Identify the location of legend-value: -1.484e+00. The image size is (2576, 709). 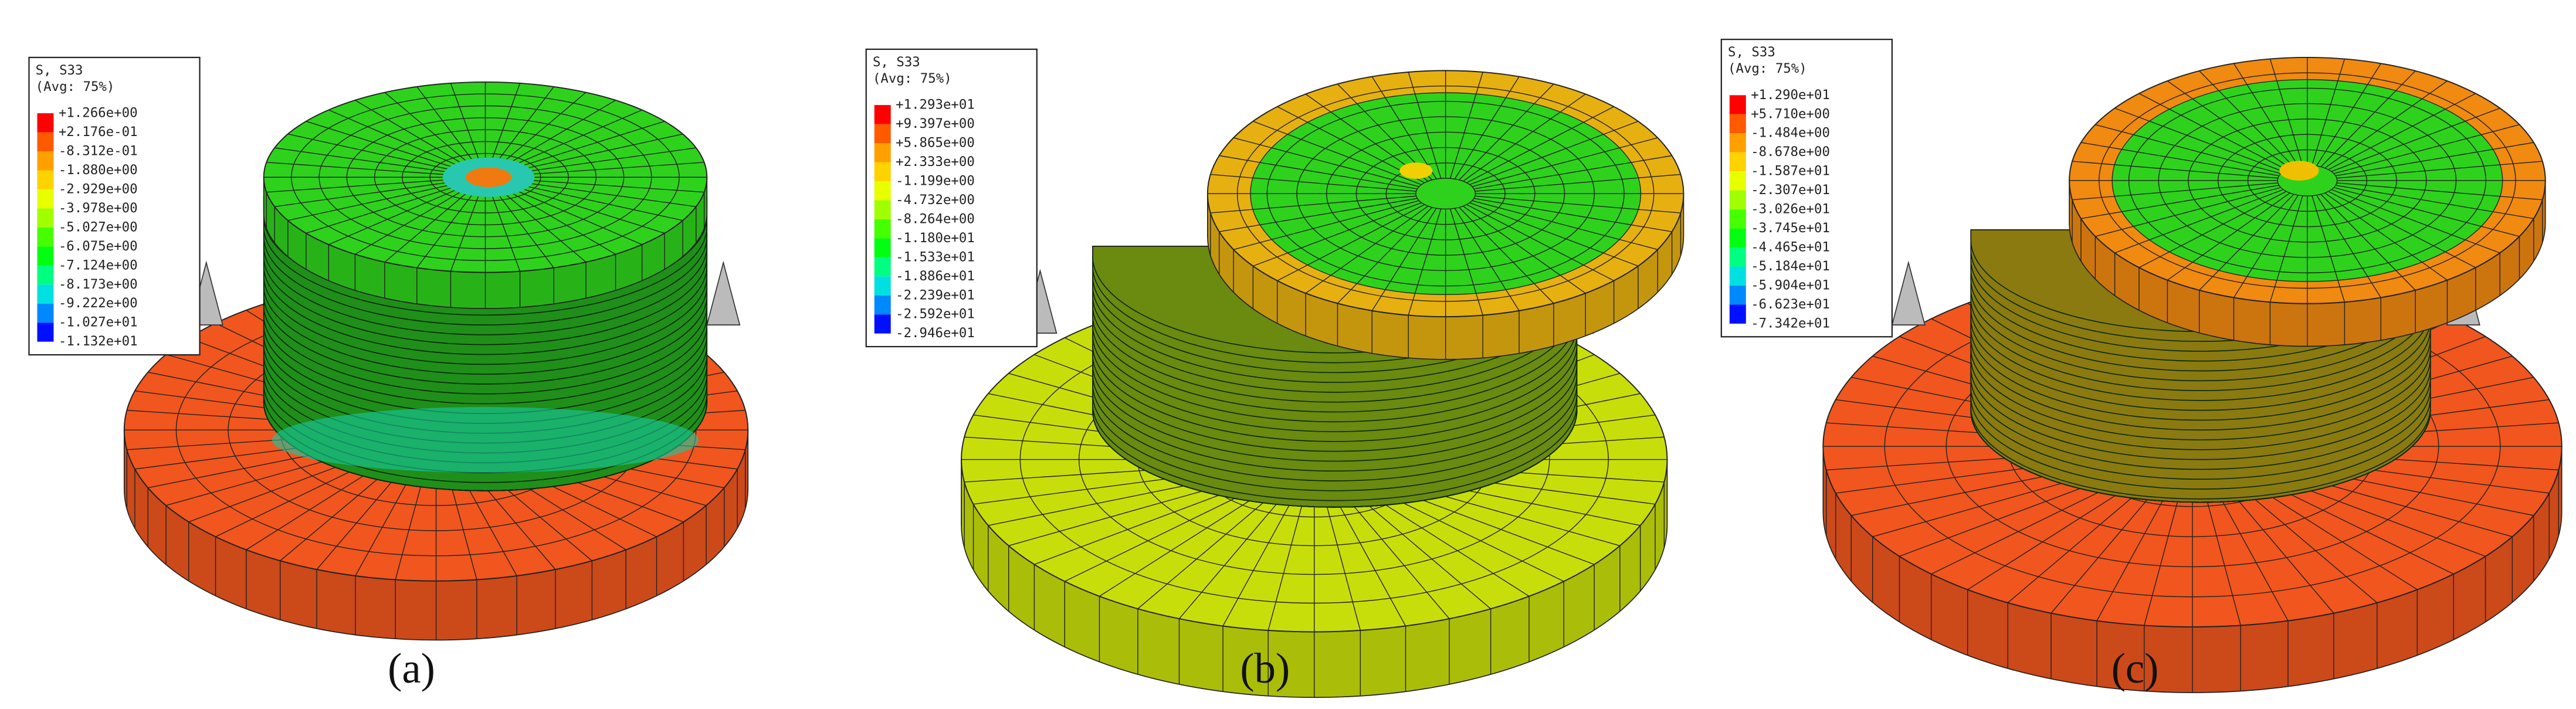
(1790, 133).